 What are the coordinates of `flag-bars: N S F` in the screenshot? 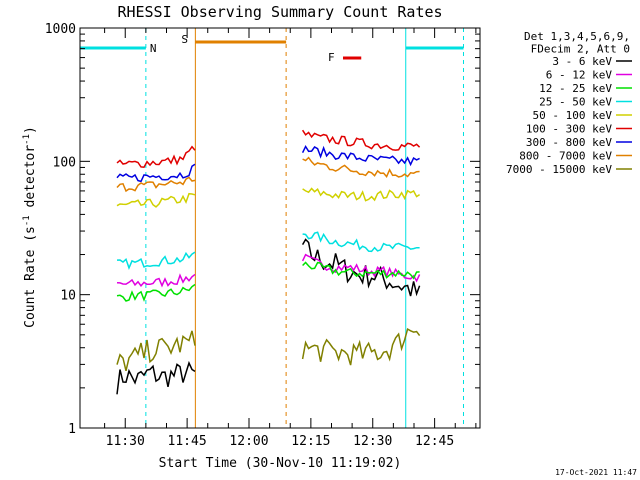 It's located at (272, 48).